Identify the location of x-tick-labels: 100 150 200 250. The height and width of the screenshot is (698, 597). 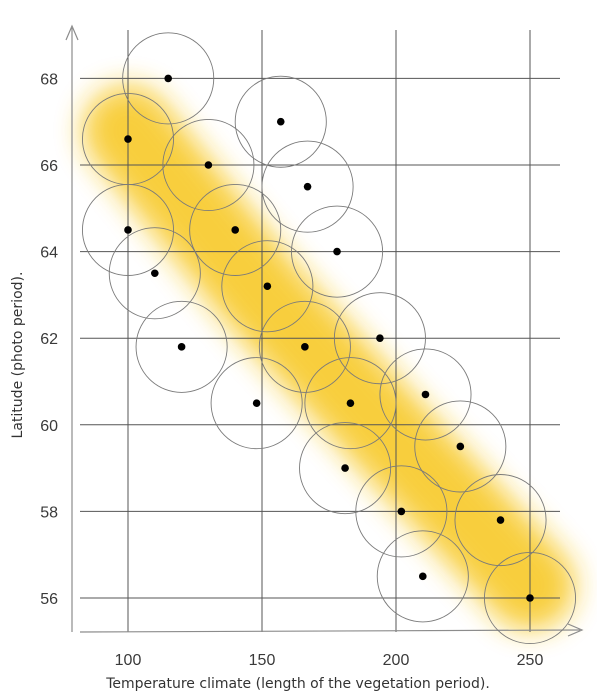
(329, 660).